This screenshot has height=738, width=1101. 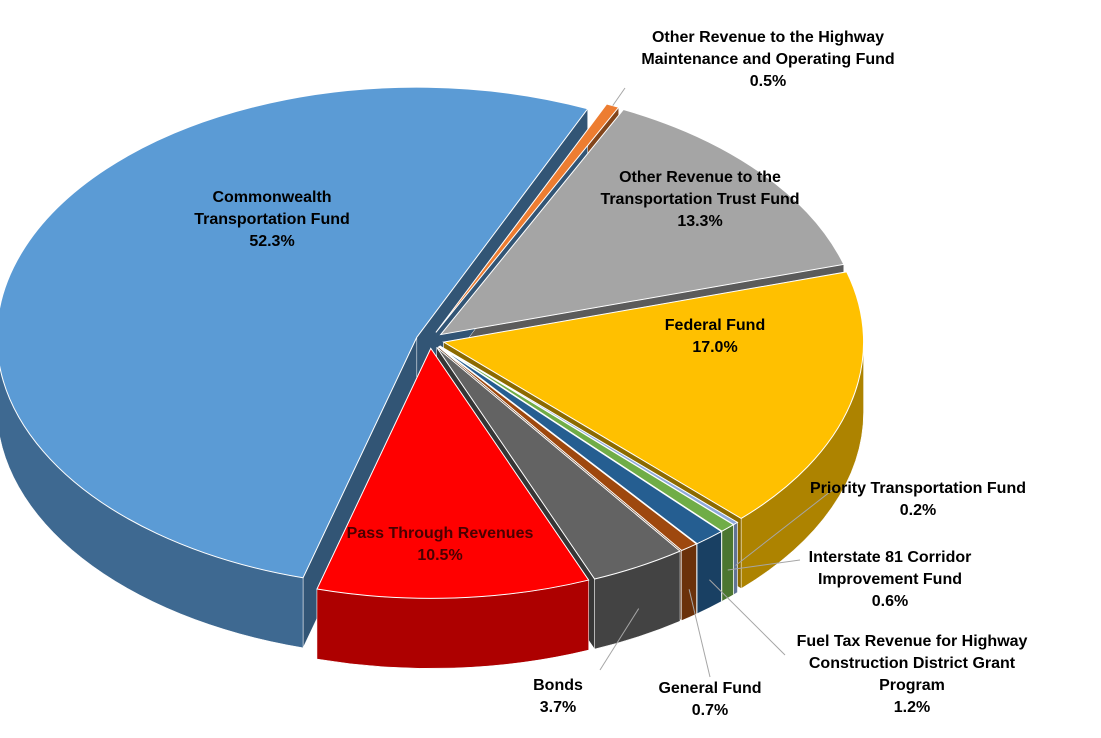 I want to click on category-label: Bonds, so click(x=558, y=685).